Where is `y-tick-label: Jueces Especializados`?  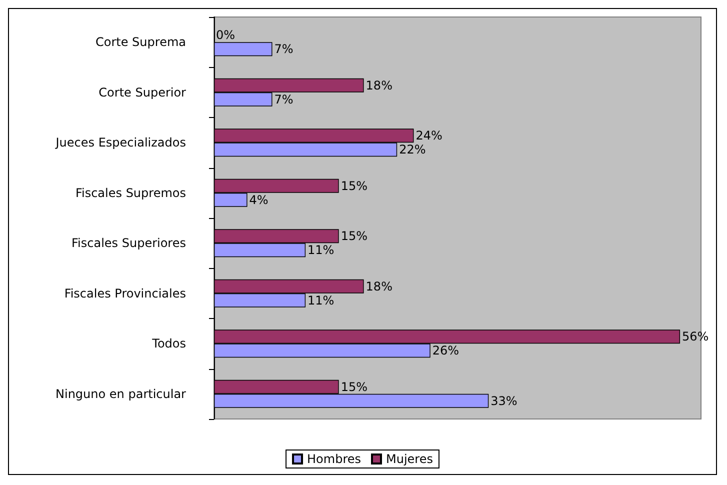 y-tick-label: Jueces Especializados is located at coordinates (120, 143).